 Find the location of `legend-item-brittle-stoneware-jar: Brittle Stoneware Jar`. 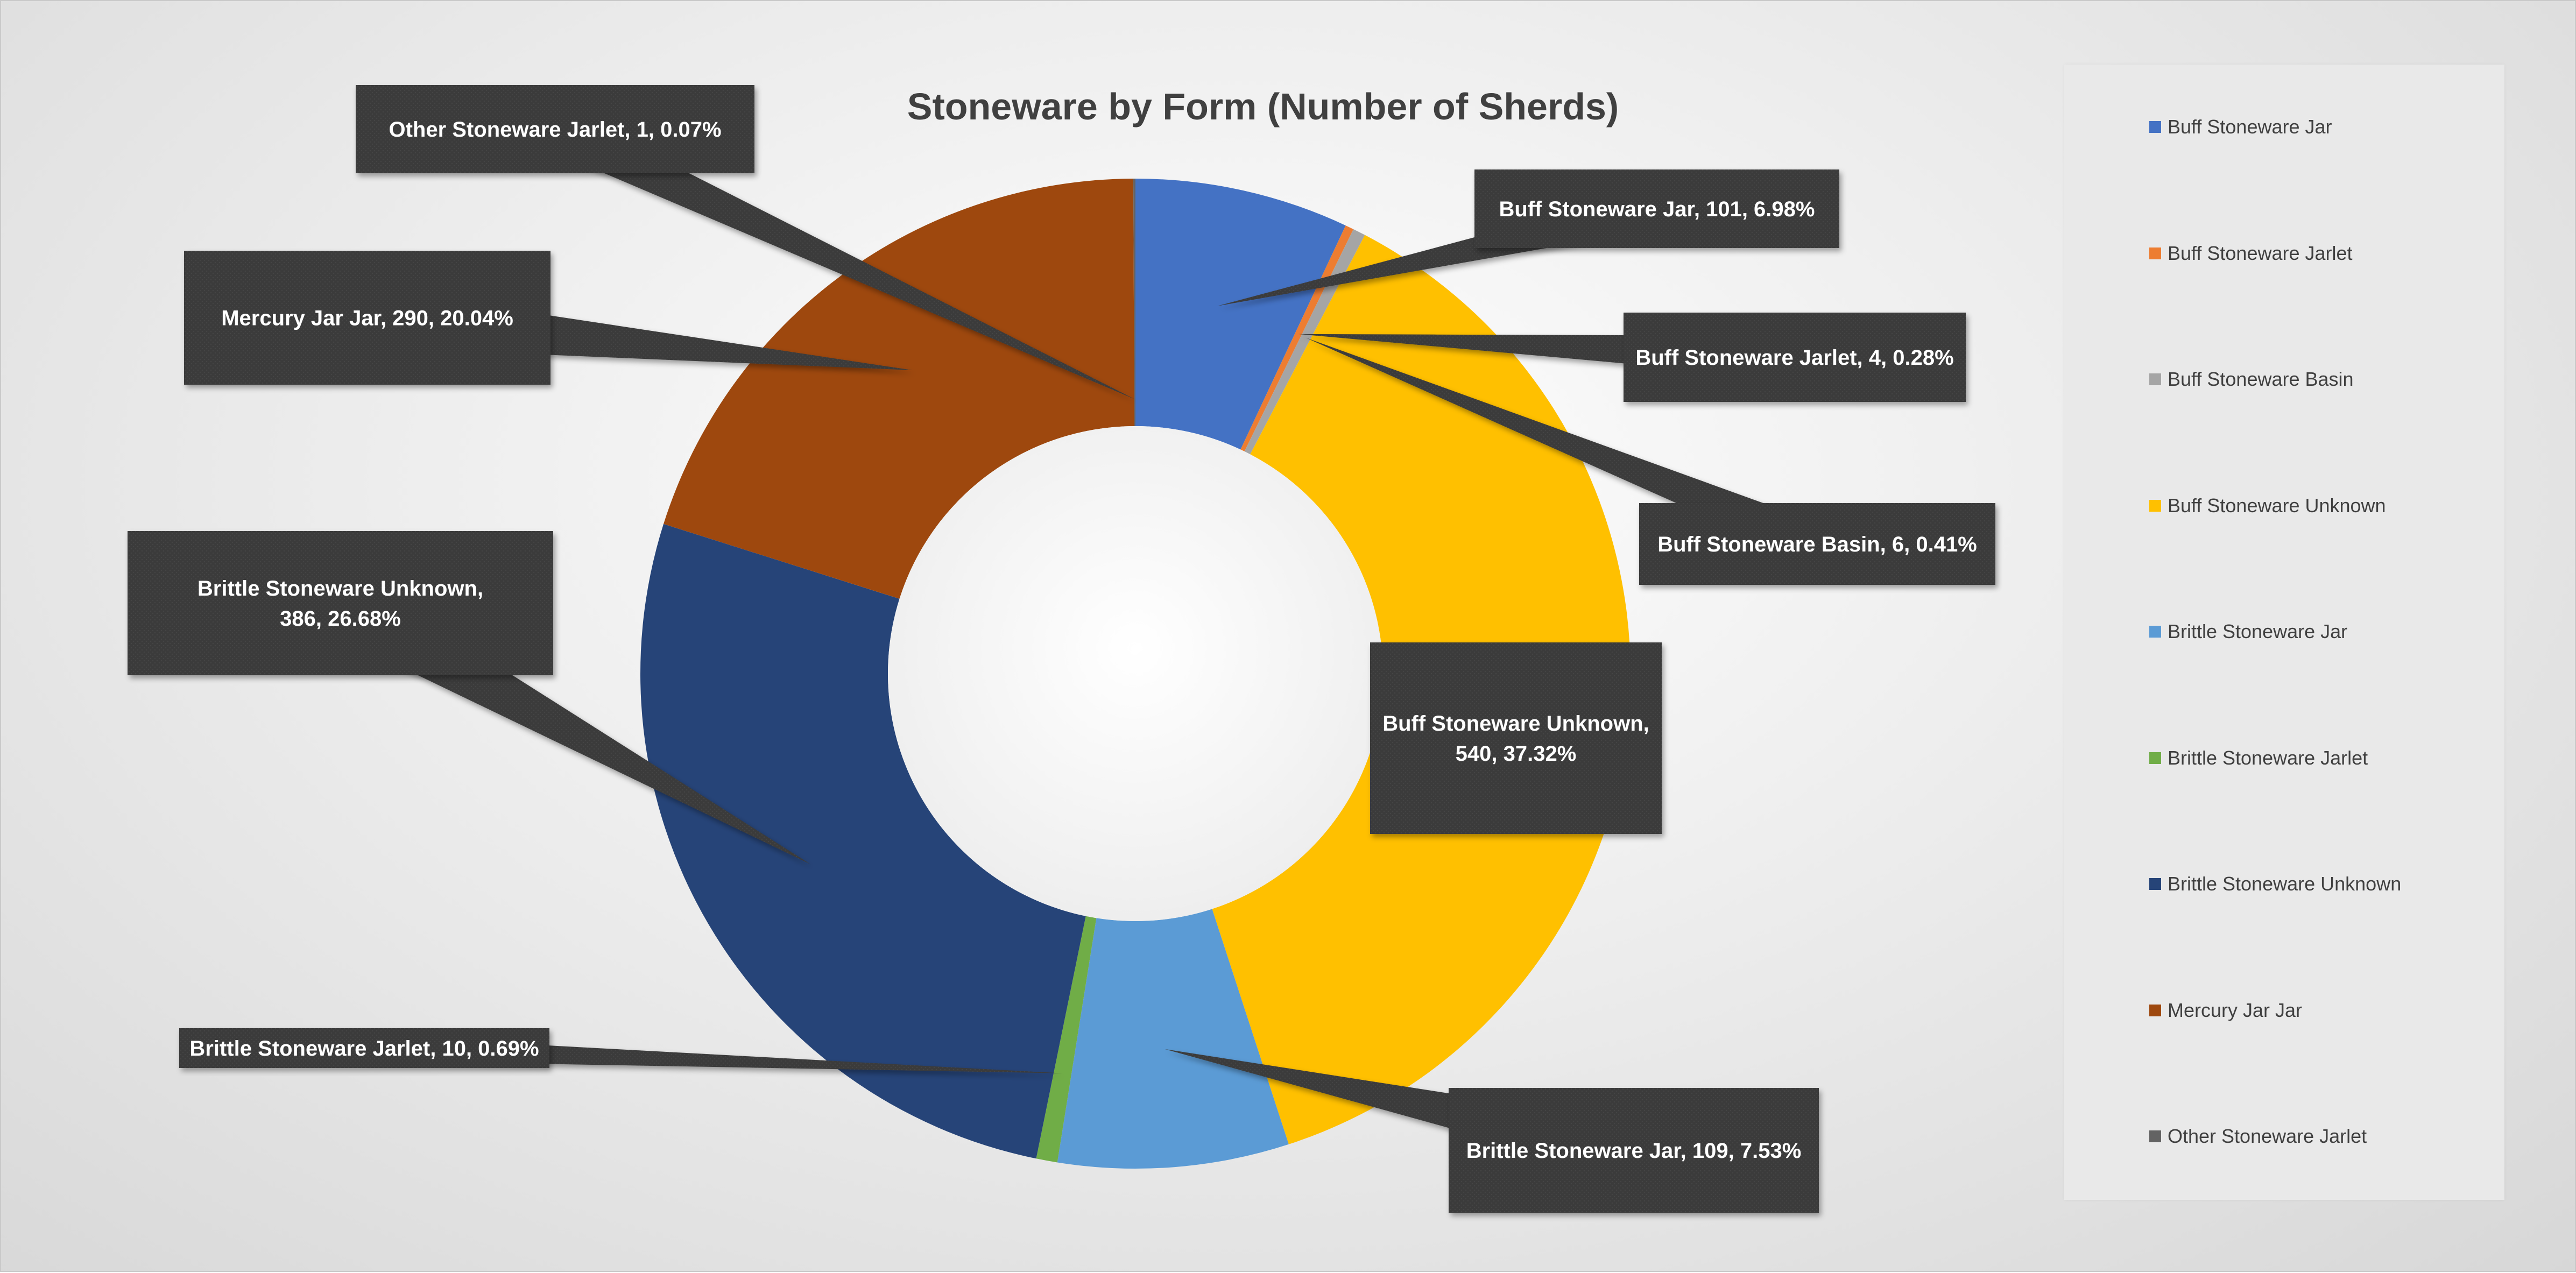

legend-item-brittle-stoneware-jar: Brittle Stoneware Jar is located at coordinates (2248, 632).